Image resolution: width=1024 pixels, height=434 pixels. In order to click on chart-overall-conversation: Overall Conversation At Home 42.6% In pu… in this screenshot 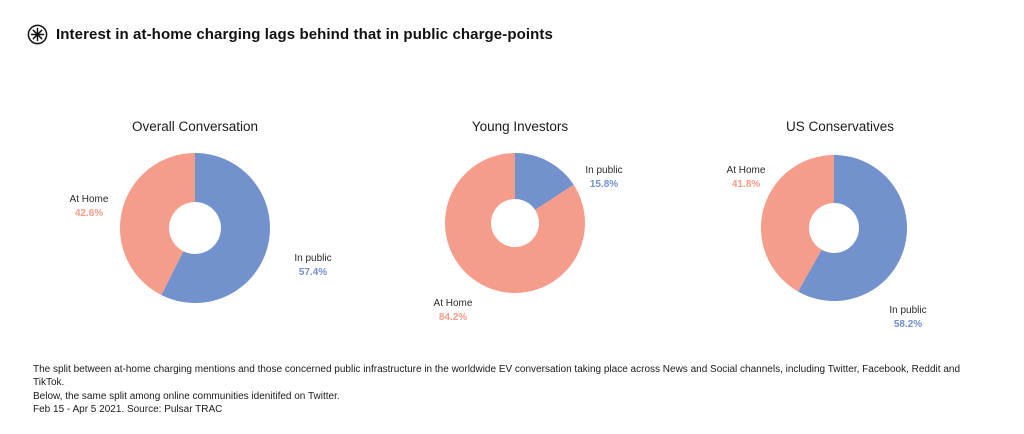, I will do `click(195, 209)`.